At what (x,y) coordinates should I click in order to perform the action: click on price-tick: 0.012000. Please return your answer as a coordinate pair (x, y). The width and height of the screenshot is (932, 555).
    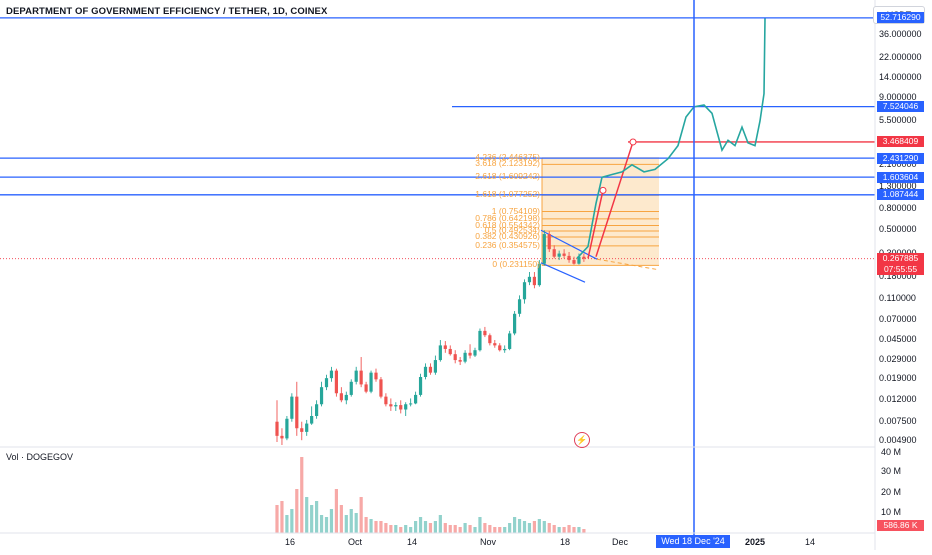
    Looking at the image, I should click on (898, 399).